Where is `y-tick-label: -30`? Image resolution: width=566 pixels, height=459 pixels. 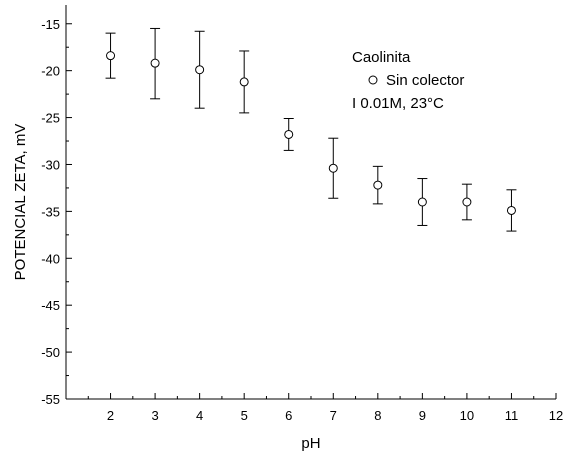
y-tick-label: -30 is located at coordinates (50, 164).